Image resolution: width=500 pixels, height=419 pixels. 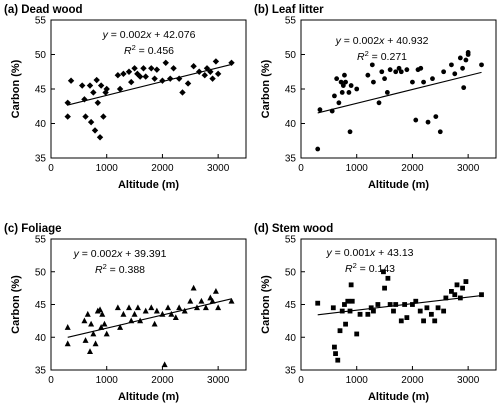 I want to click on panel-b-ytick-label: 40, so click(x=291, y=124).